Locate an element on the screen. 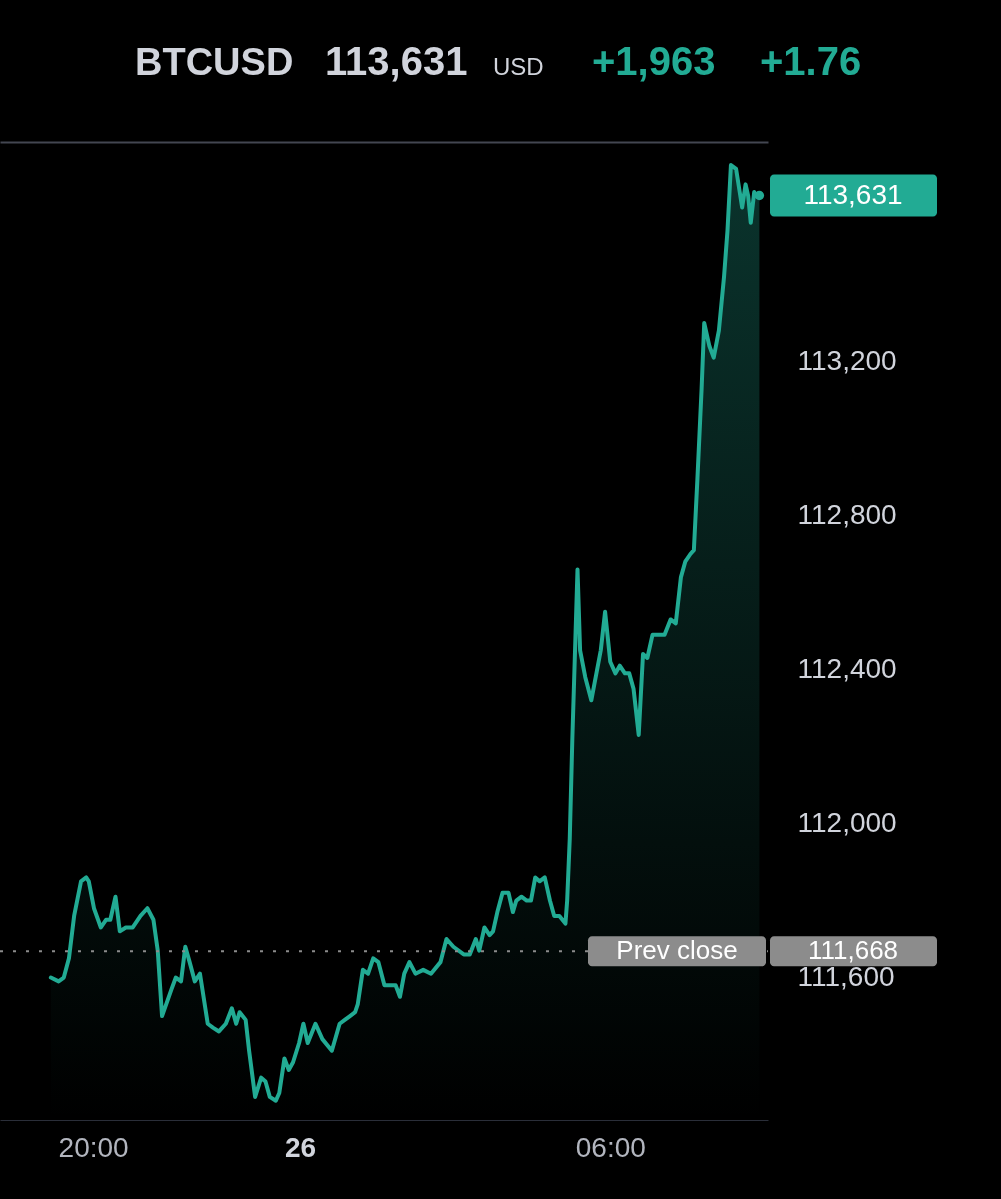 This screenshot has height=1199, width=1001. text: +1.76 is located at coordinates (811, 61).